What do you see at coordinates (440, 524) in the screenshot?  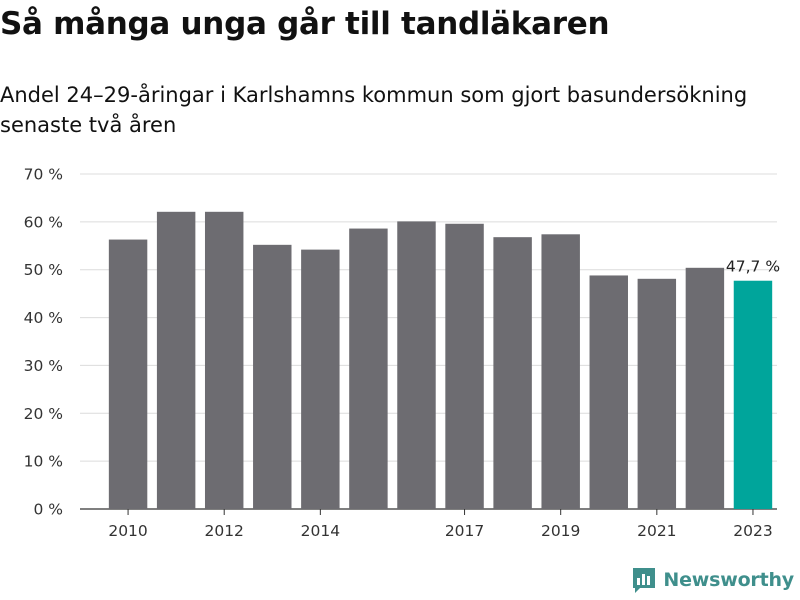 I see `x-axis-ticks: 2010 2012 2014 2017 2019 2021 2023` at bounding box center [440, 524].